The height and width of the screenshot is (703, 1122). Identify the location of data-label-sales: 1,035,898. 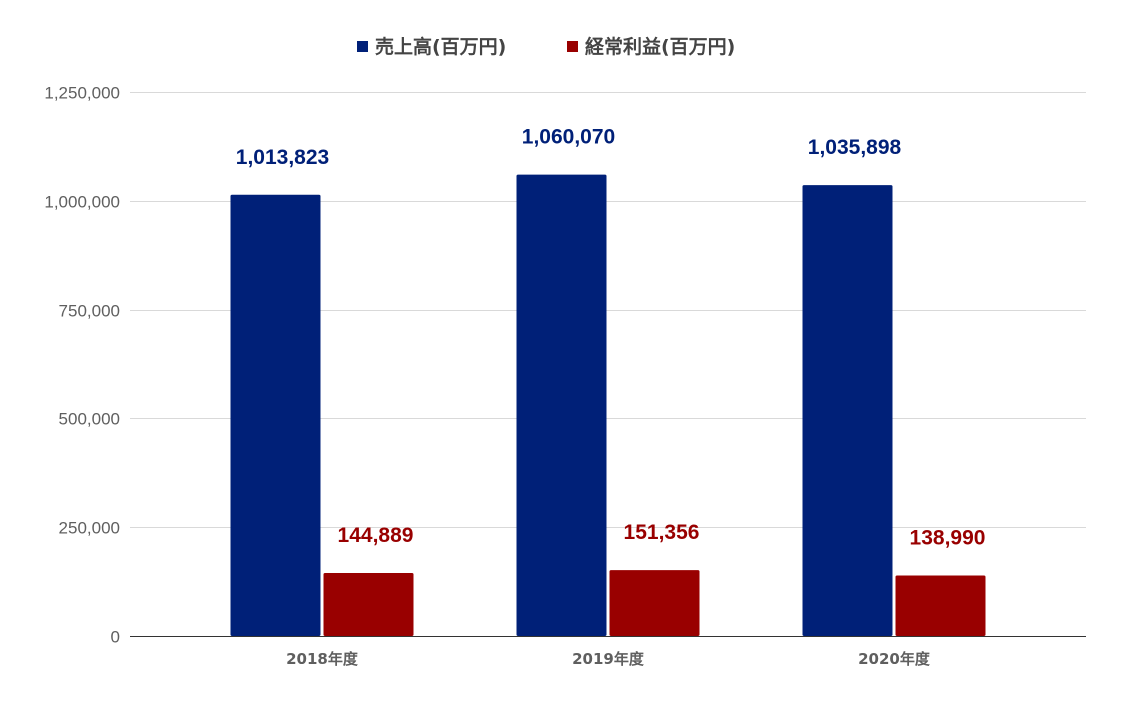
(855, 147).